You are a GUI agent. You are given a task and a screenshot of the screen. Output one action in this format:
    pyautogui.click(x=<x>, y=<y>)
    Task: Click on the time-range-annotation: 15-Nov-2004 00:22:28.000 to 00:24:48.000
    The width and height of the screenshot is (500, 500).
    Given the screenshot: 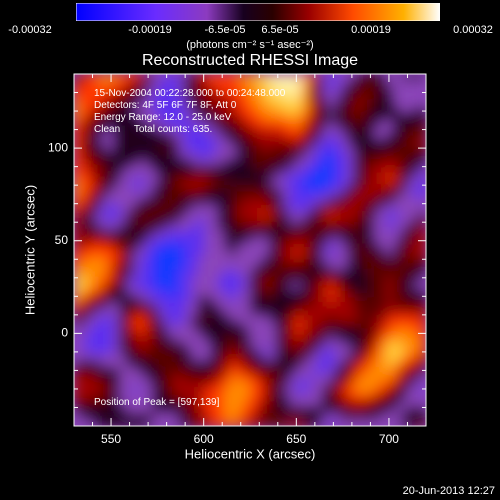 What is the action you would take?
    pyautogui.click(x=190, y=93)
    